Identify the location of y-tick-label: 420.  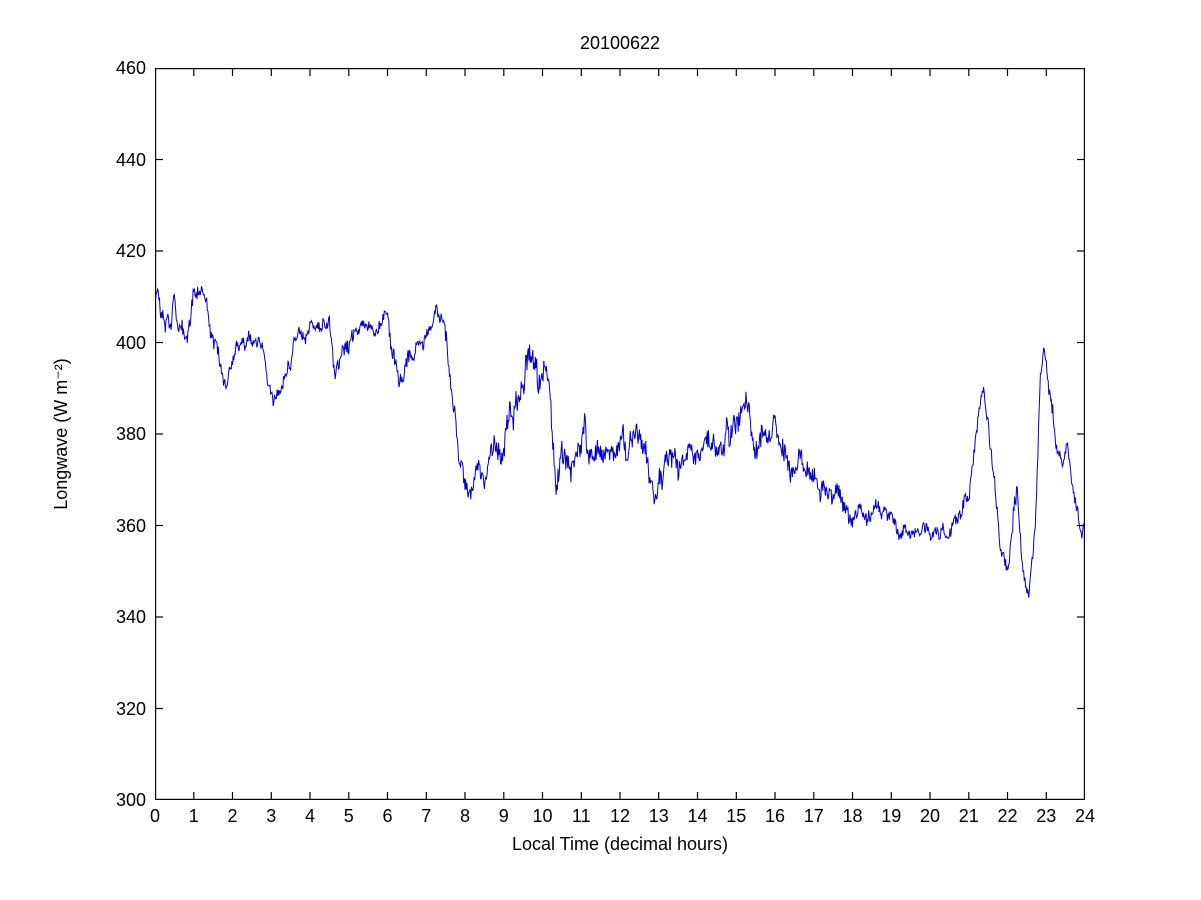
(130, 251).